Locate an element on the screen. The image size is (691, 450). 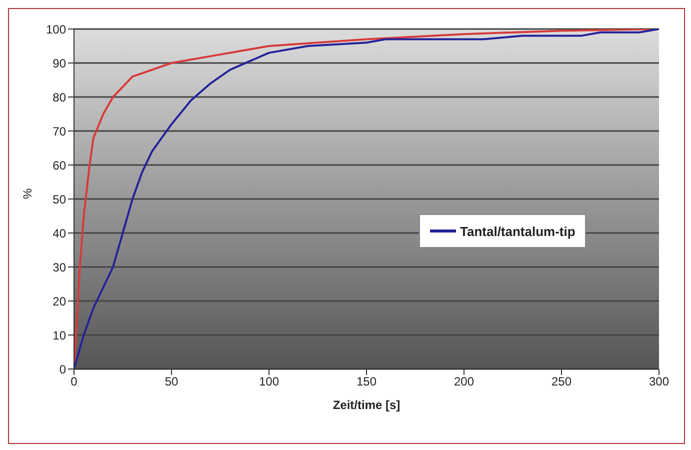
x-tick-label: 300 is located at coordinates (659, 381).